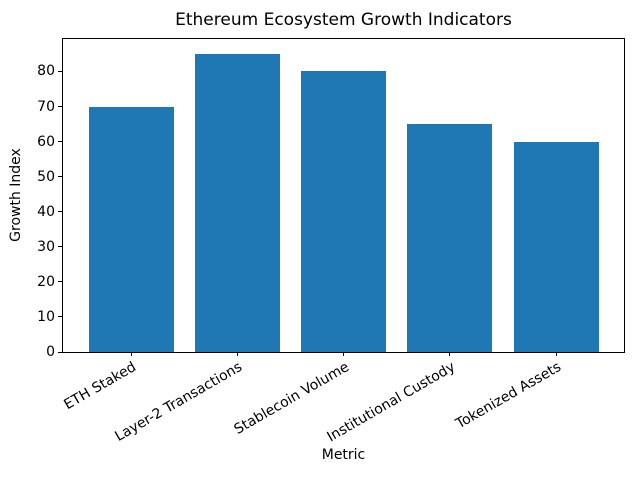 The height and width of the screenshot is (480, 640). I want to click on bar-layer-2-transactions, so click(237, 202).